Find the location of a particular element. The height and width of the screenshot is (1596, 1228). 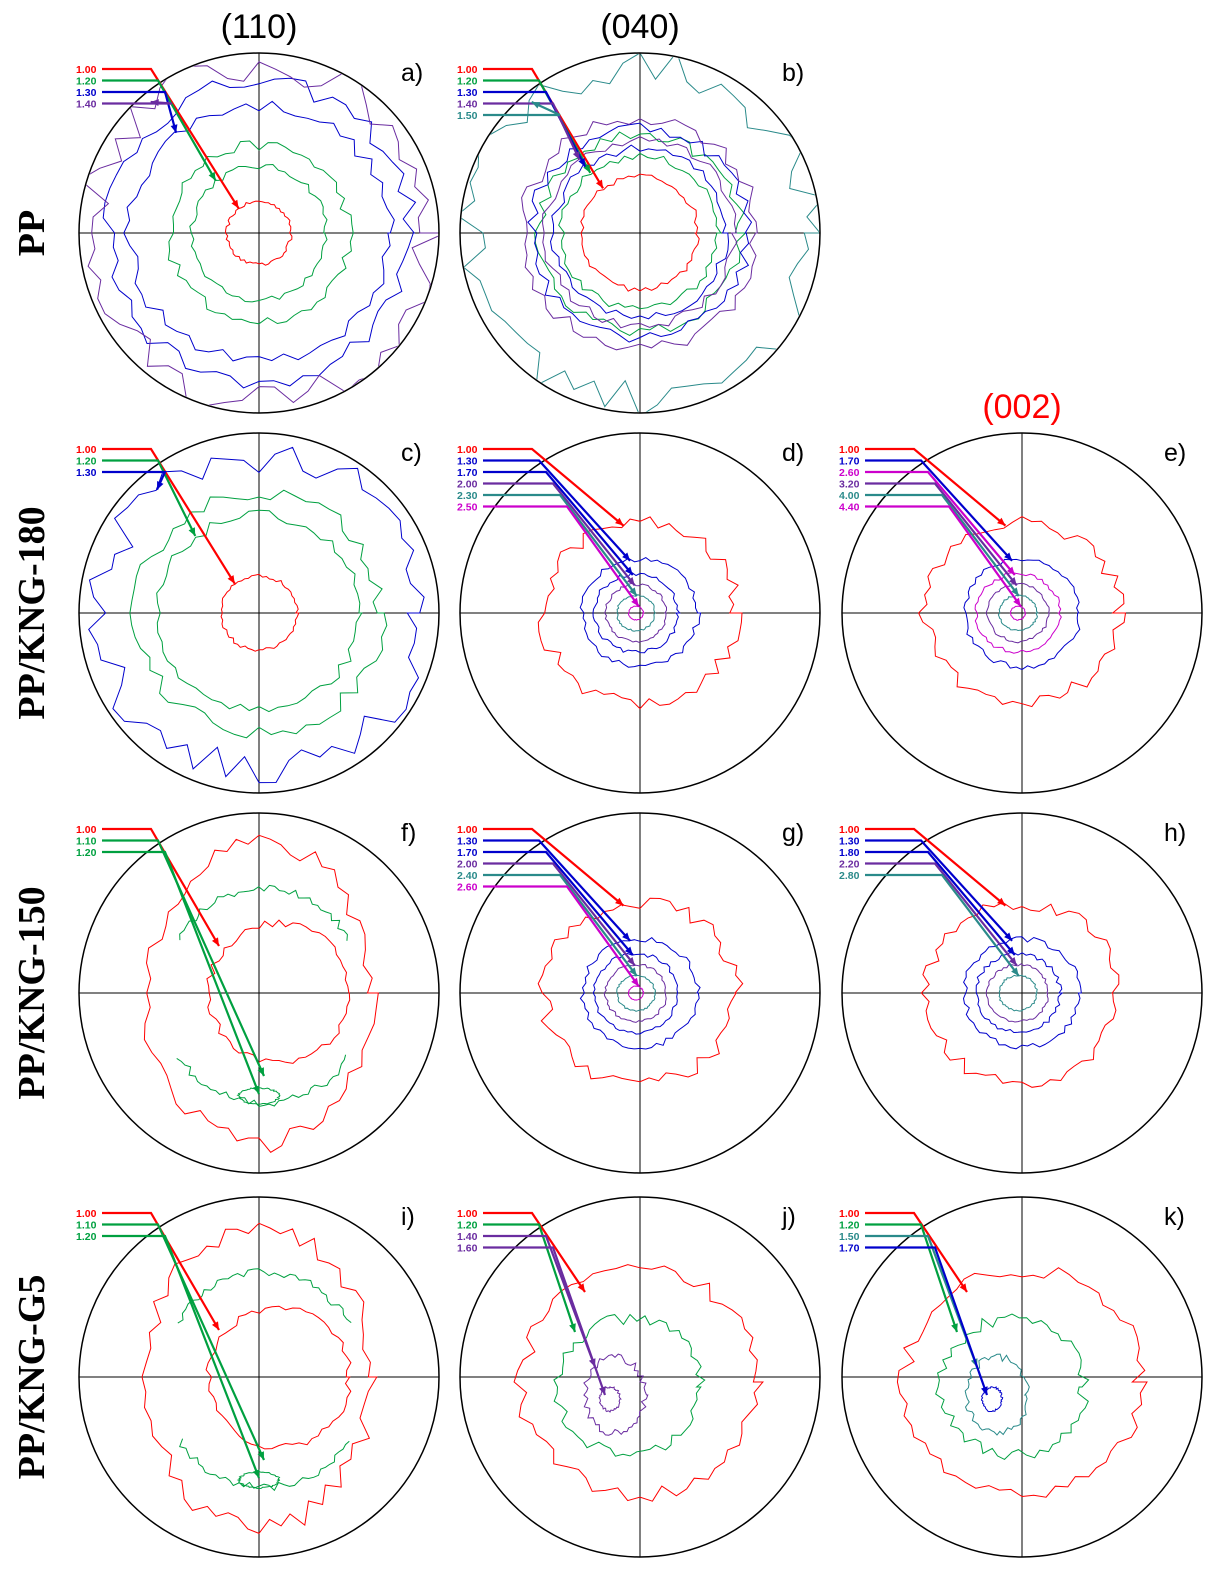

pole-figure-panel: 1.001.201.501.70 k) is located at coordinates (1021, 1377).